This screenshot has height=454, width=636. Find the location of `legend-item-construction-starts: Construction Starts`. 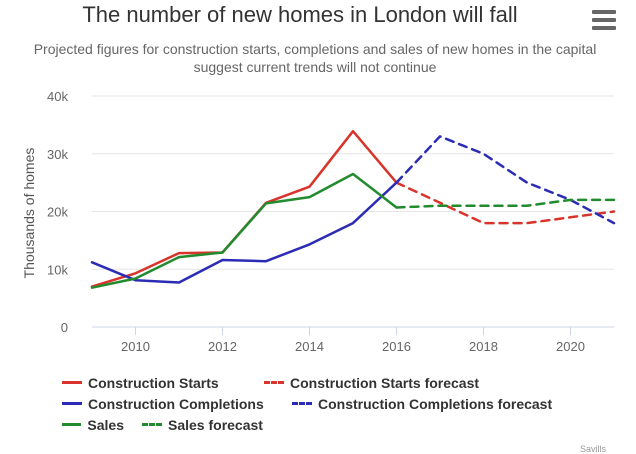

legend-item-construction-starts: Construction Starts is located at coordinates (154, 383).